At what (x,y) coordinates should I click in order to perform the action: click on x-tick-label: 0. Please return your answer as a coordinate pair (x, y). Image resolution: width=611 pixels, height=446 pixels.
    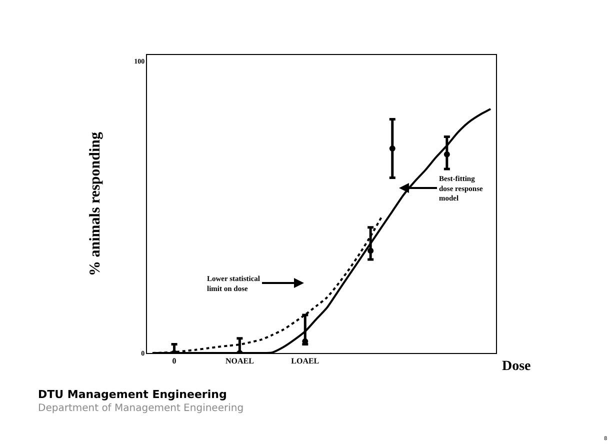
    Looking at the image, I should click on (174, 361).